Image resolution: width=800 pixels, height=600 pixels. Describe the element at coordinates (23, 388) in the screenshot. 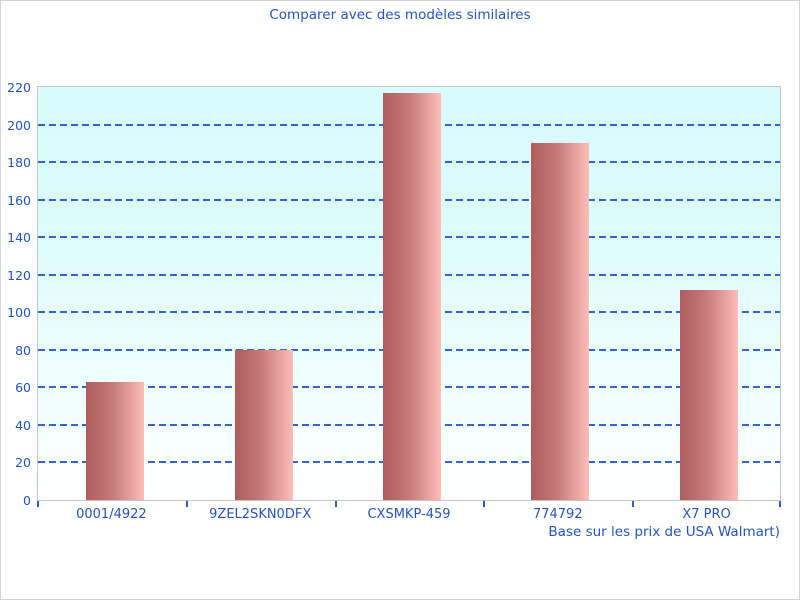

I see `y-axis-label-60: 60` at that location.